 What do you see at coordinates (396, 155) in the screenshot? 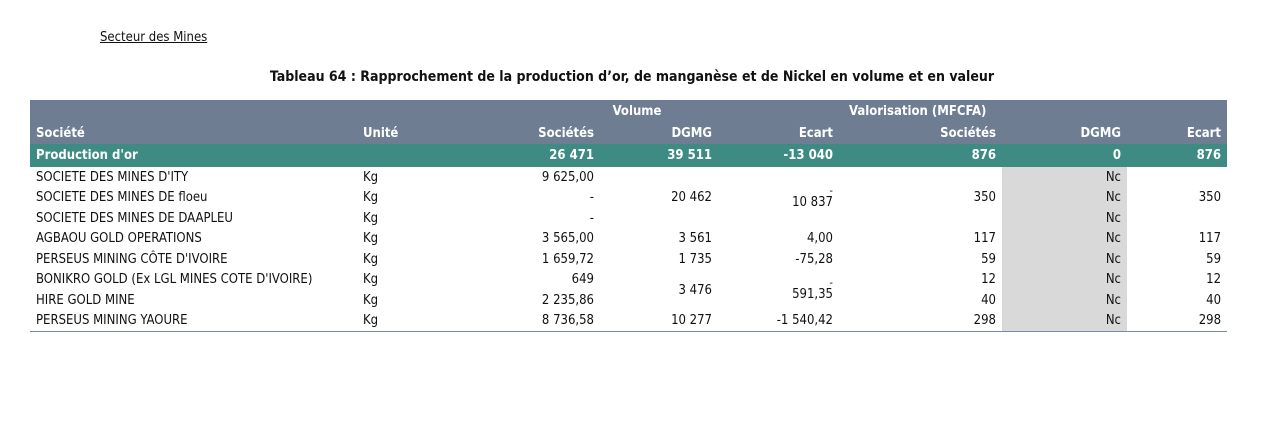
I see `total-unite` at bounding box center [396, 155].